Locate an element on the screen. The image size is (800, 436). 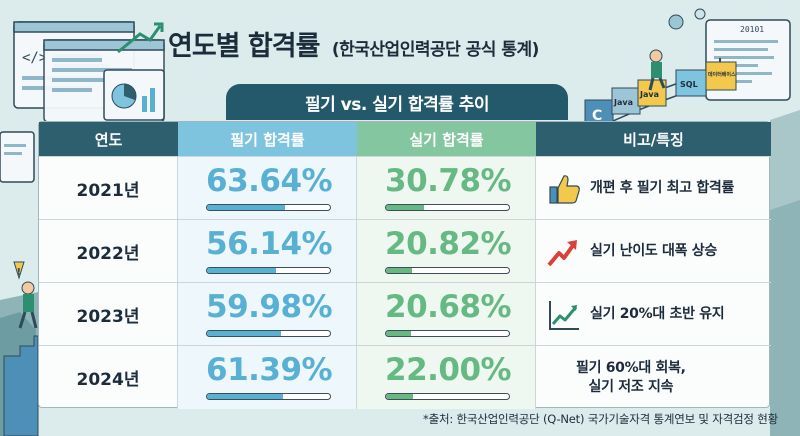
svg-text: 데이터베이스 is located at coordinates (722, 74).